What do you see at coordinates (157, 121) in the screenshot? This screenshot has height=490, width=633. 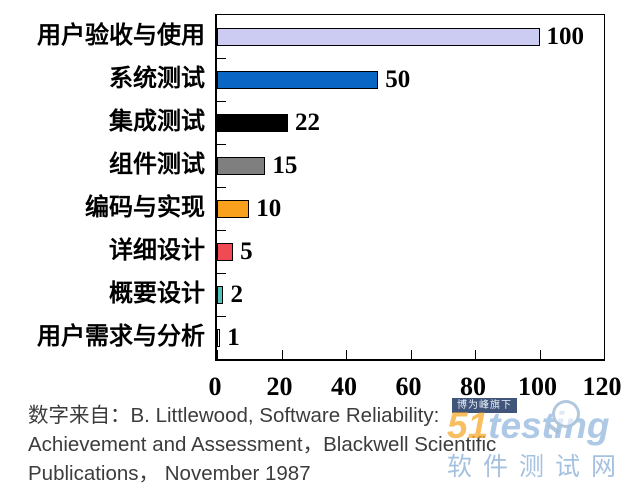 I see `category-label: 集成测试` at bounding box center [157, 121].